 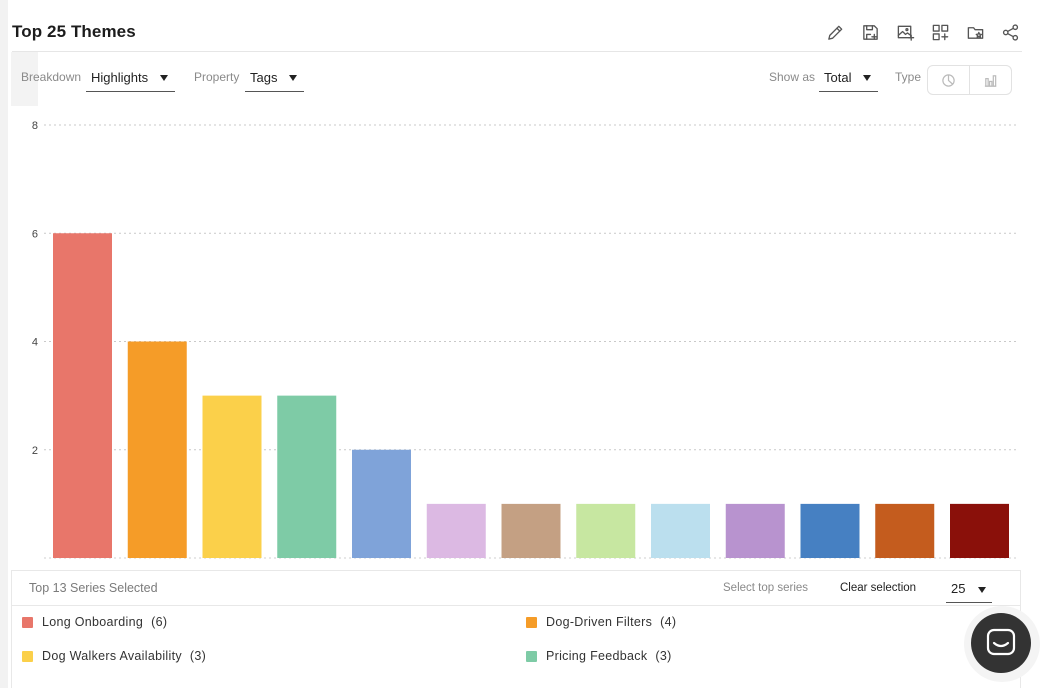 I want to click on image-add-icon, so click(x=905, y=33).